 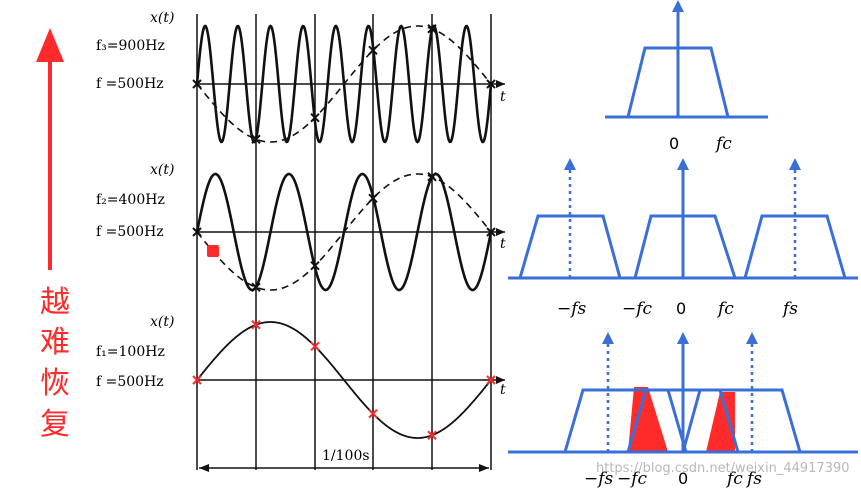 I want to click on spectrum-bottom, so click(x=683, y=397).